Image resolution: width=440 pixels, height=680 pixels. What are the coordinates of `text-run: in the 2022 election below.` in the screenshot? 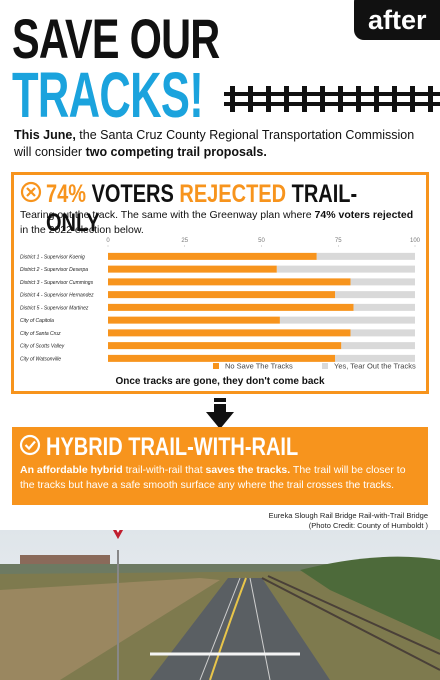 It's located at (218, 222).